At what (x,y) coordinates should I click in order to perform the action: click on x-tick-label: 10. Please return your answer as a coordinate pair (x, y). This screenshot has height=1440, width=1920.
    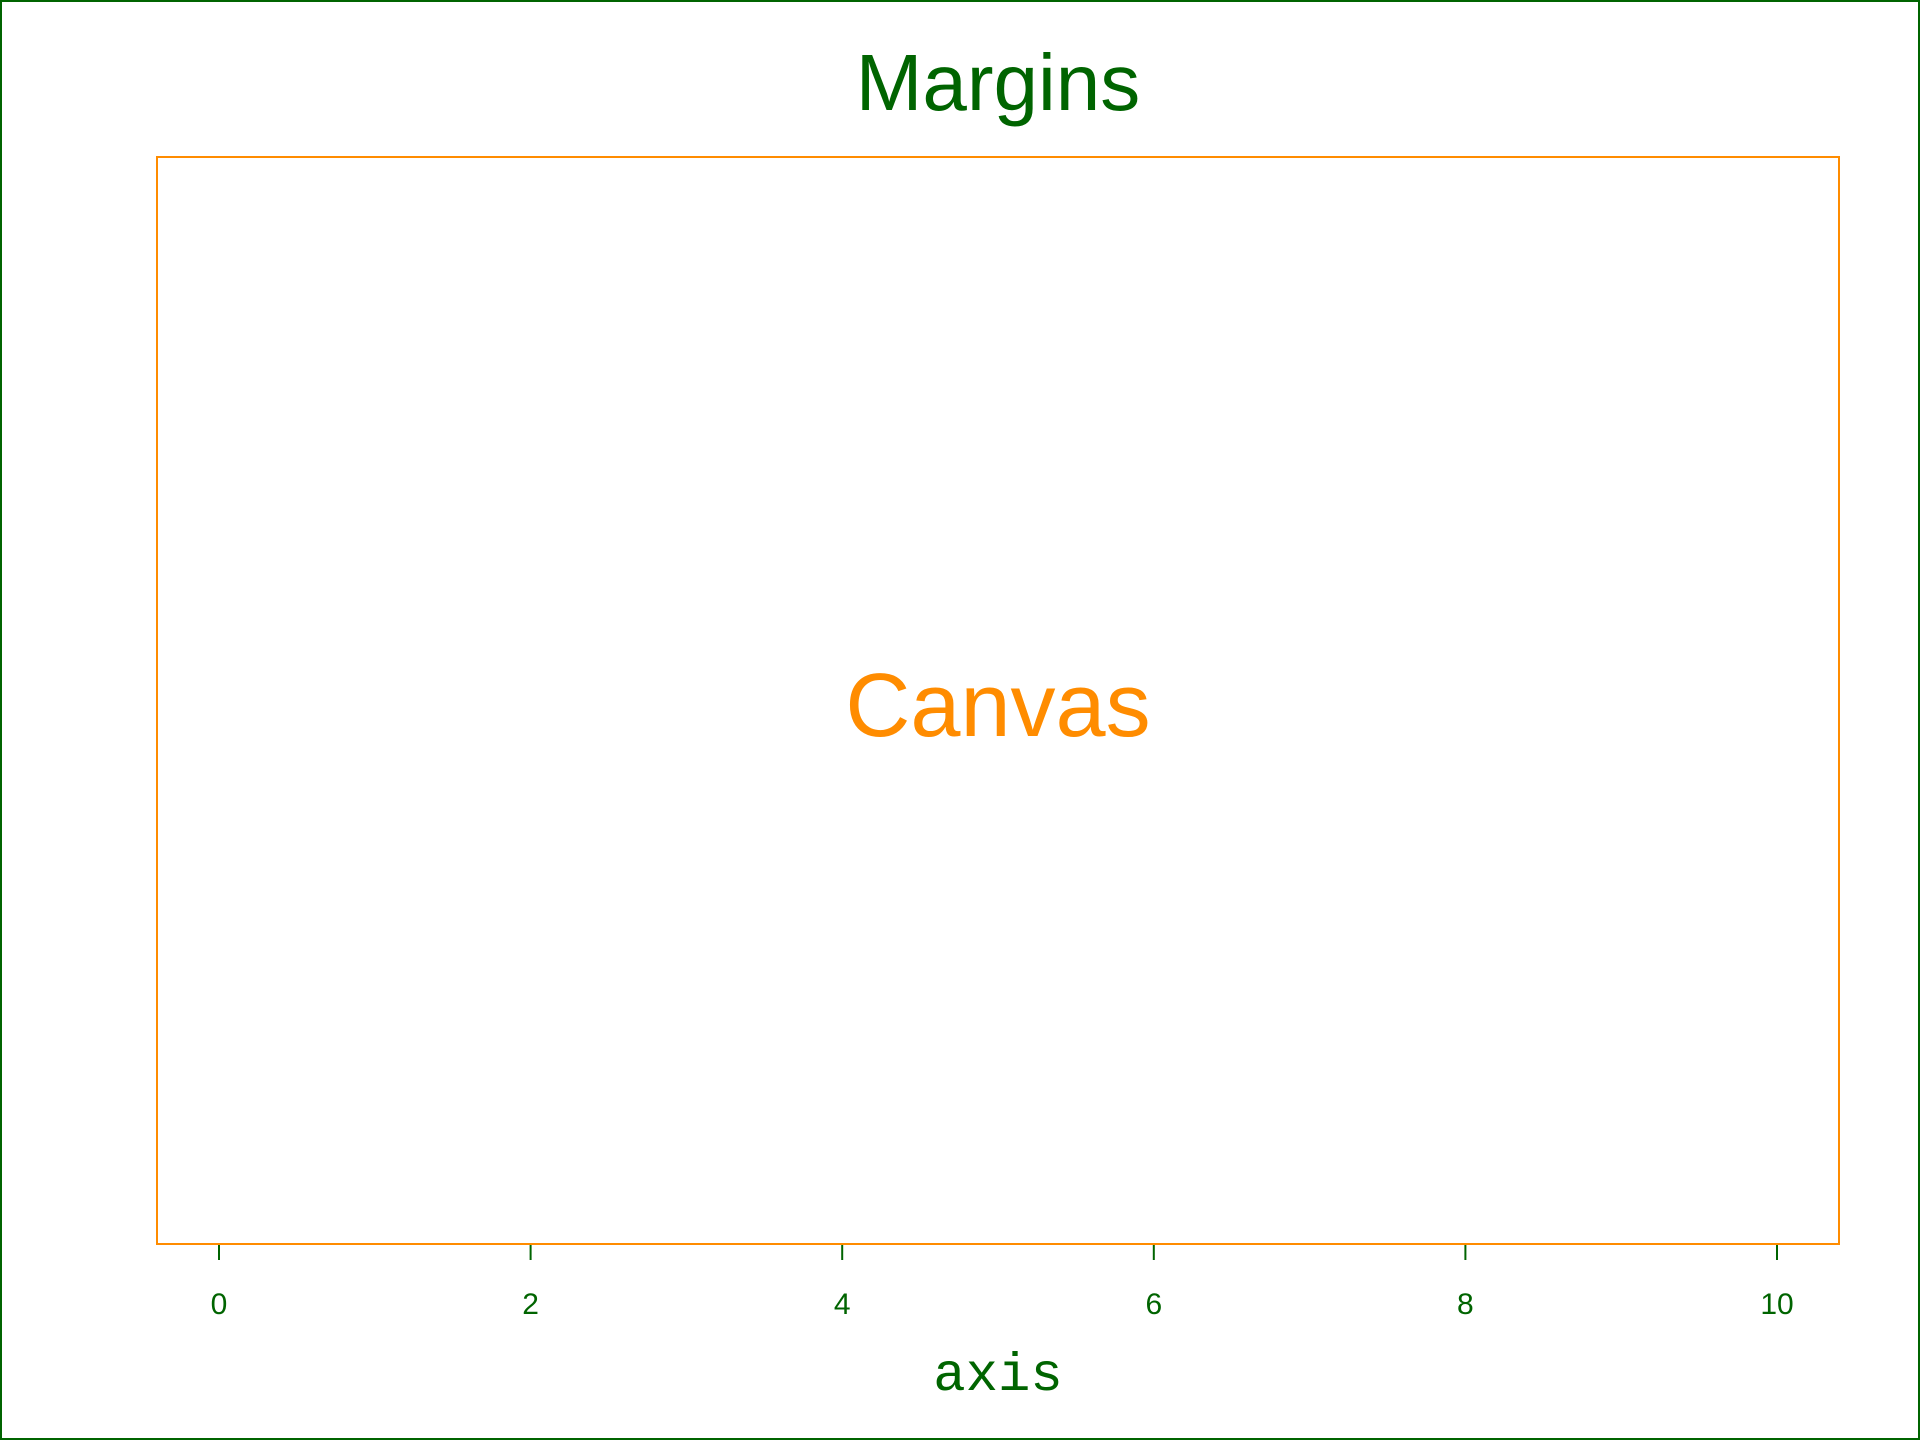
    Looking at the image, I should click on (1776, 1304).